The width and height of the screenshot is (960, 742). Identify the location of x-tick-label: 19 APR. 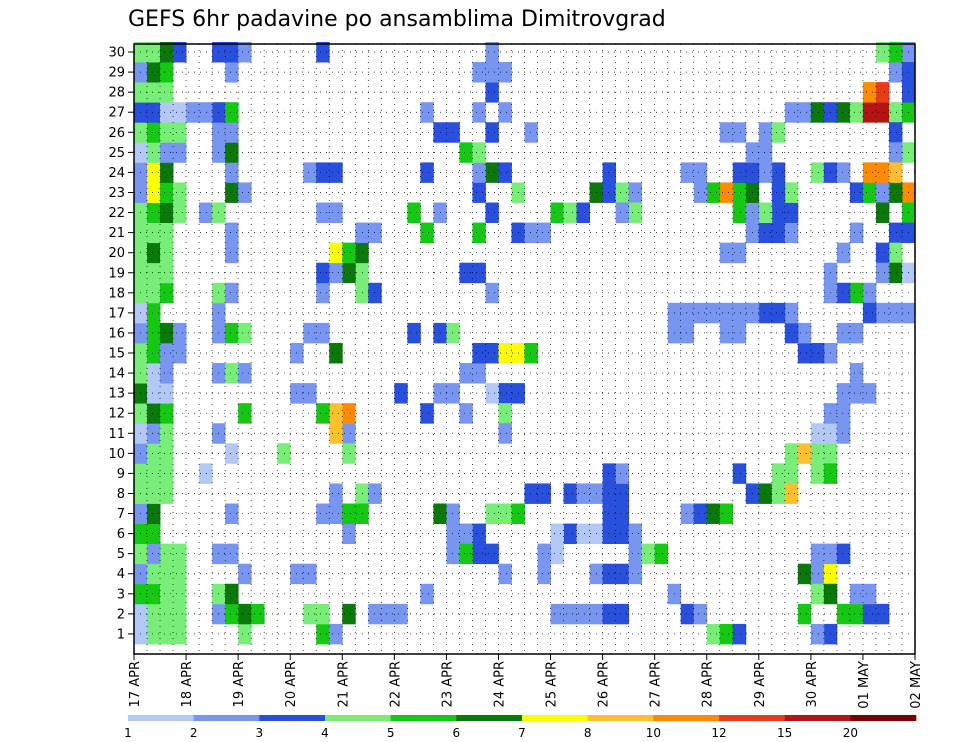
(239, 684).